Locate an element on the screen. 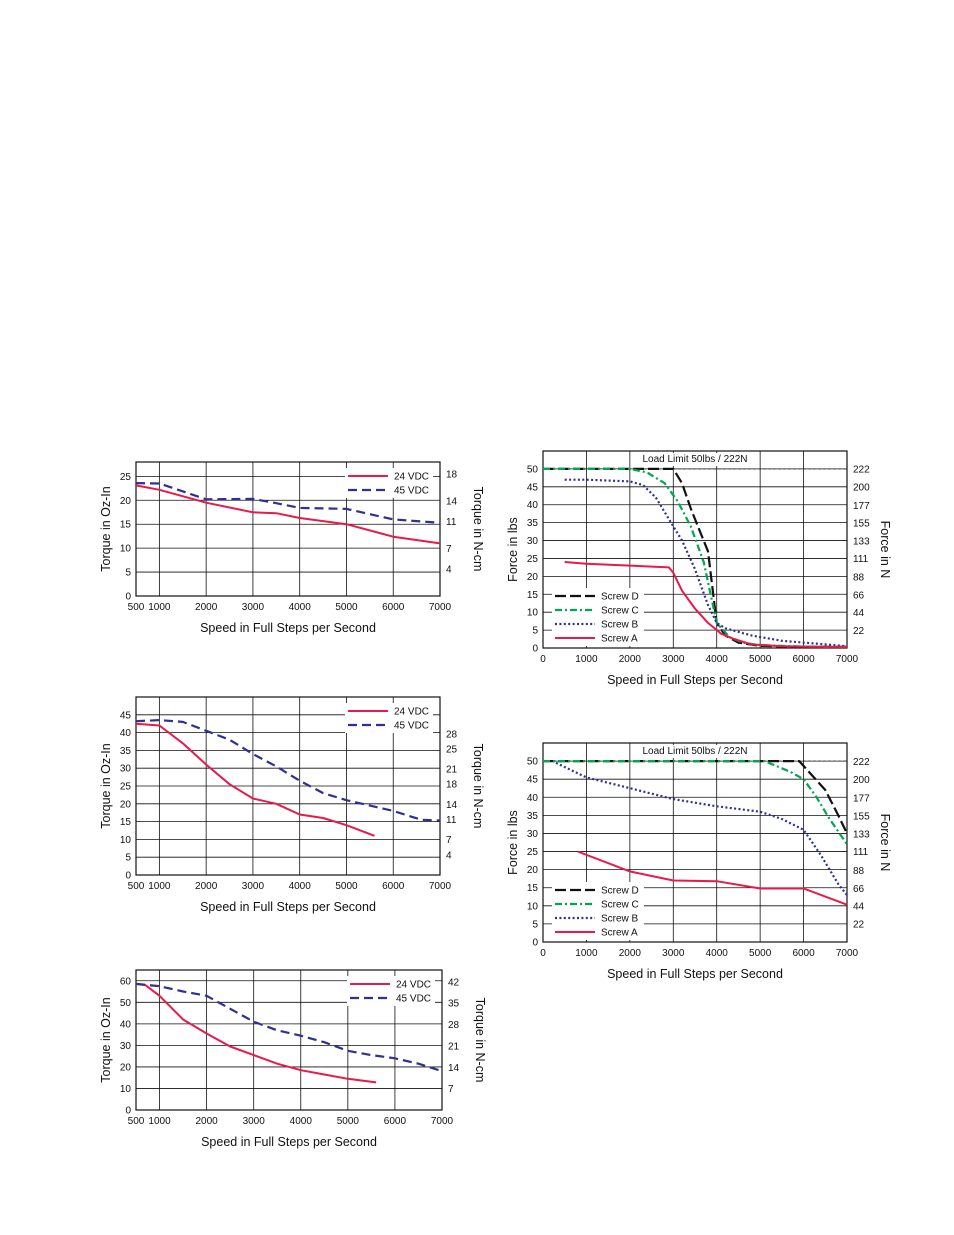 The image size is (954, 1235). chart3-ytick-6: 60 is located at coordinates (126, 981).